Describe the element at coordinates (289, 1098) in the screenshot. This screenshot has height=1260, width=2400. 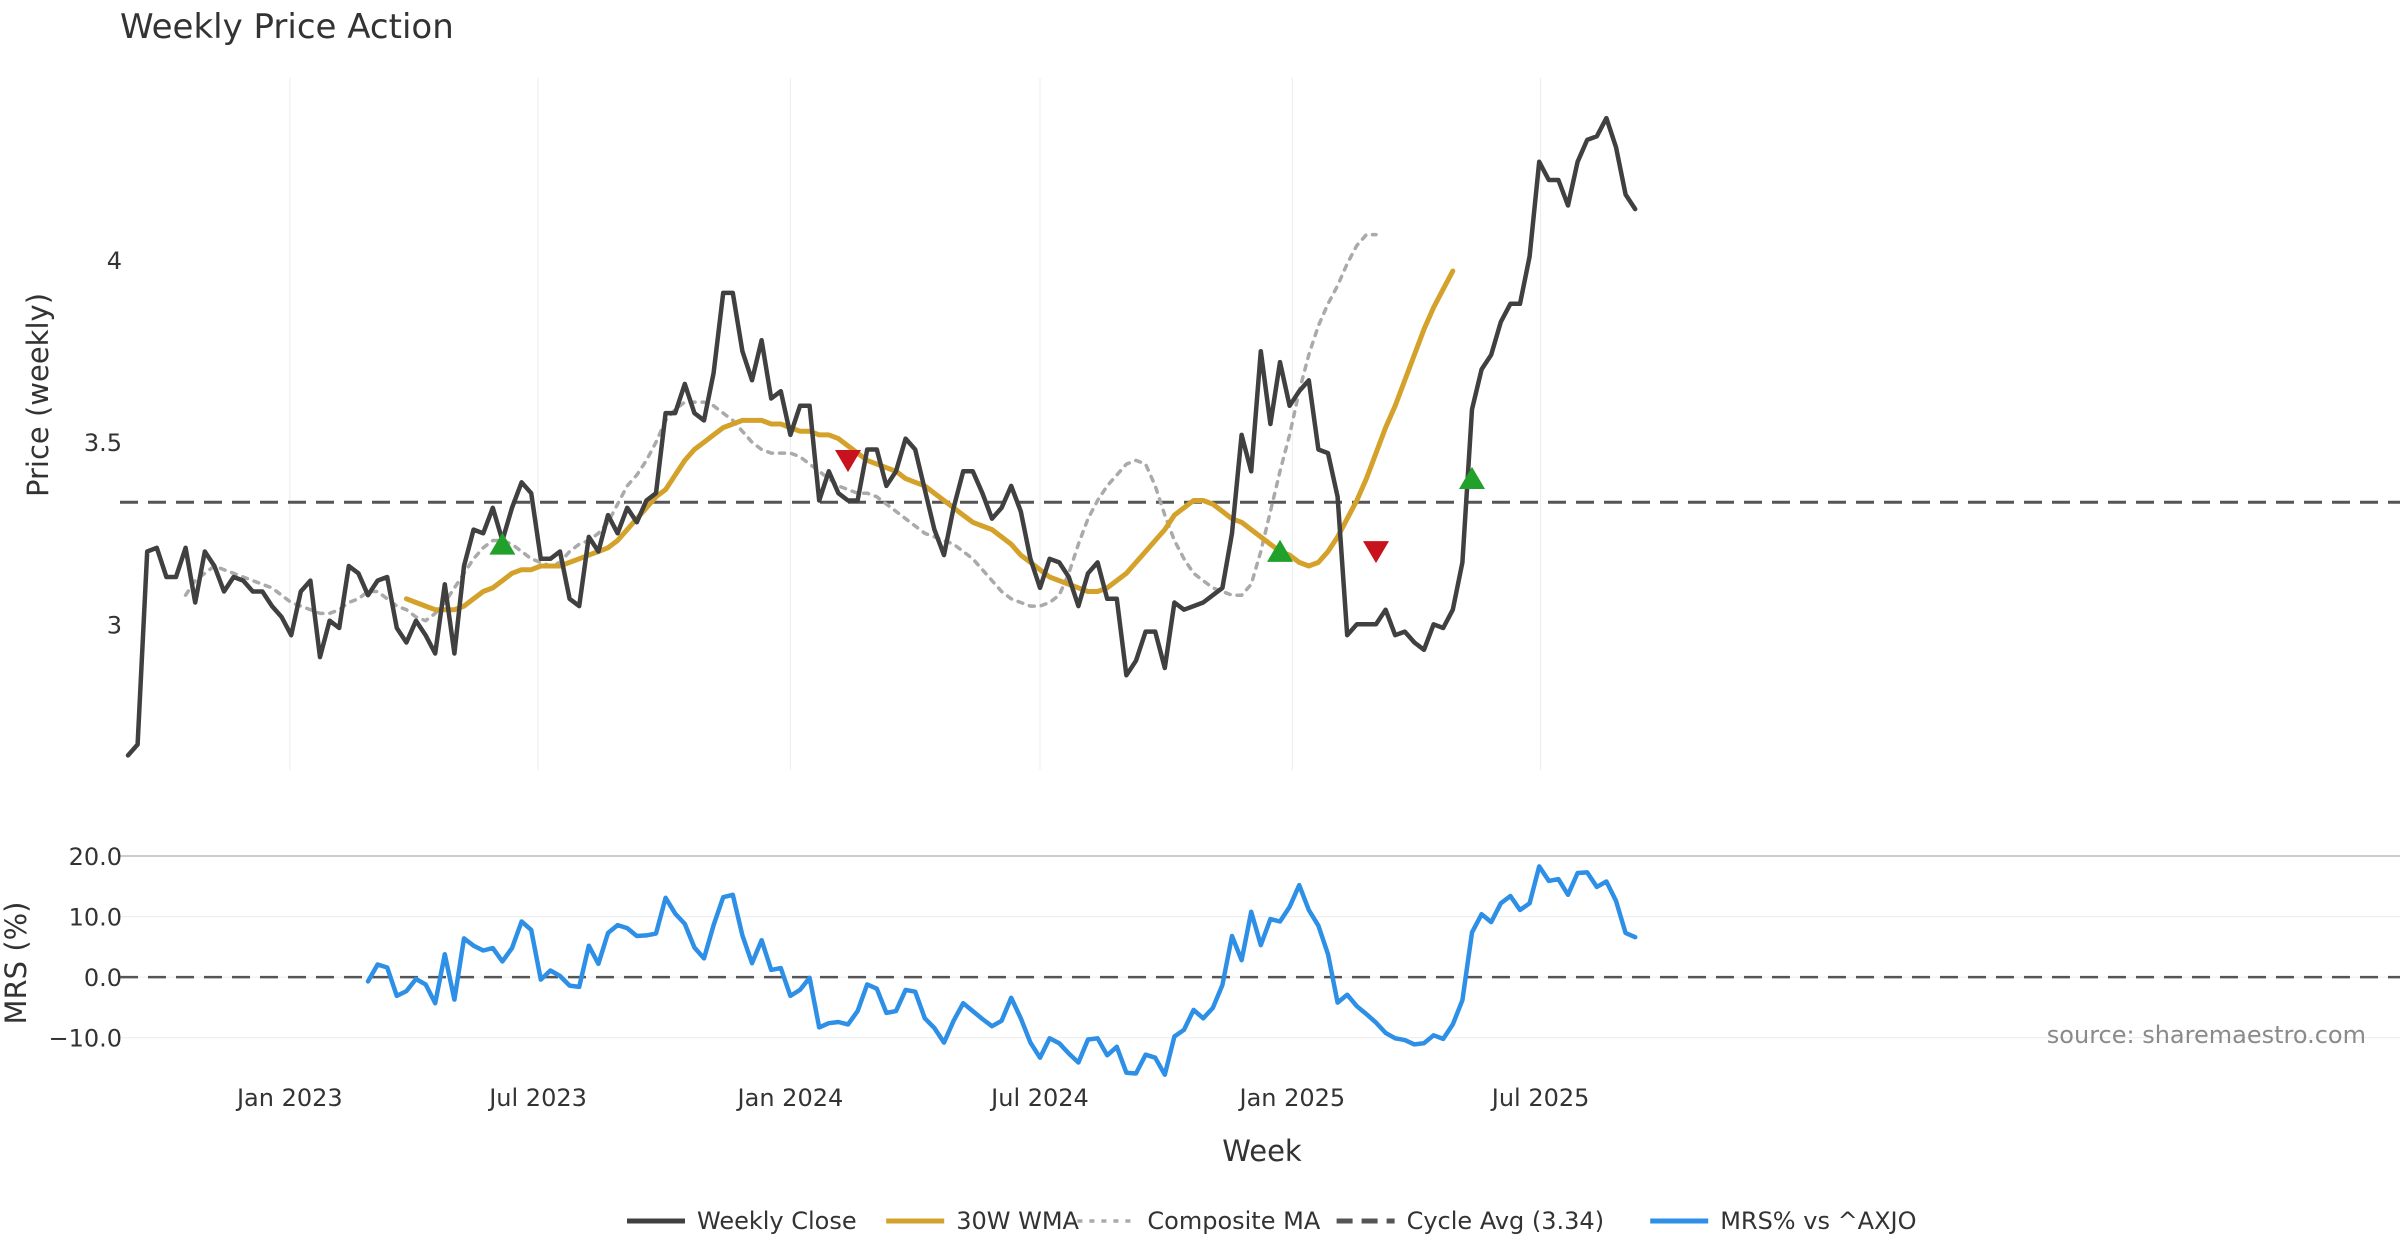
I see `x-tick-label: Jan 2023` at that location.